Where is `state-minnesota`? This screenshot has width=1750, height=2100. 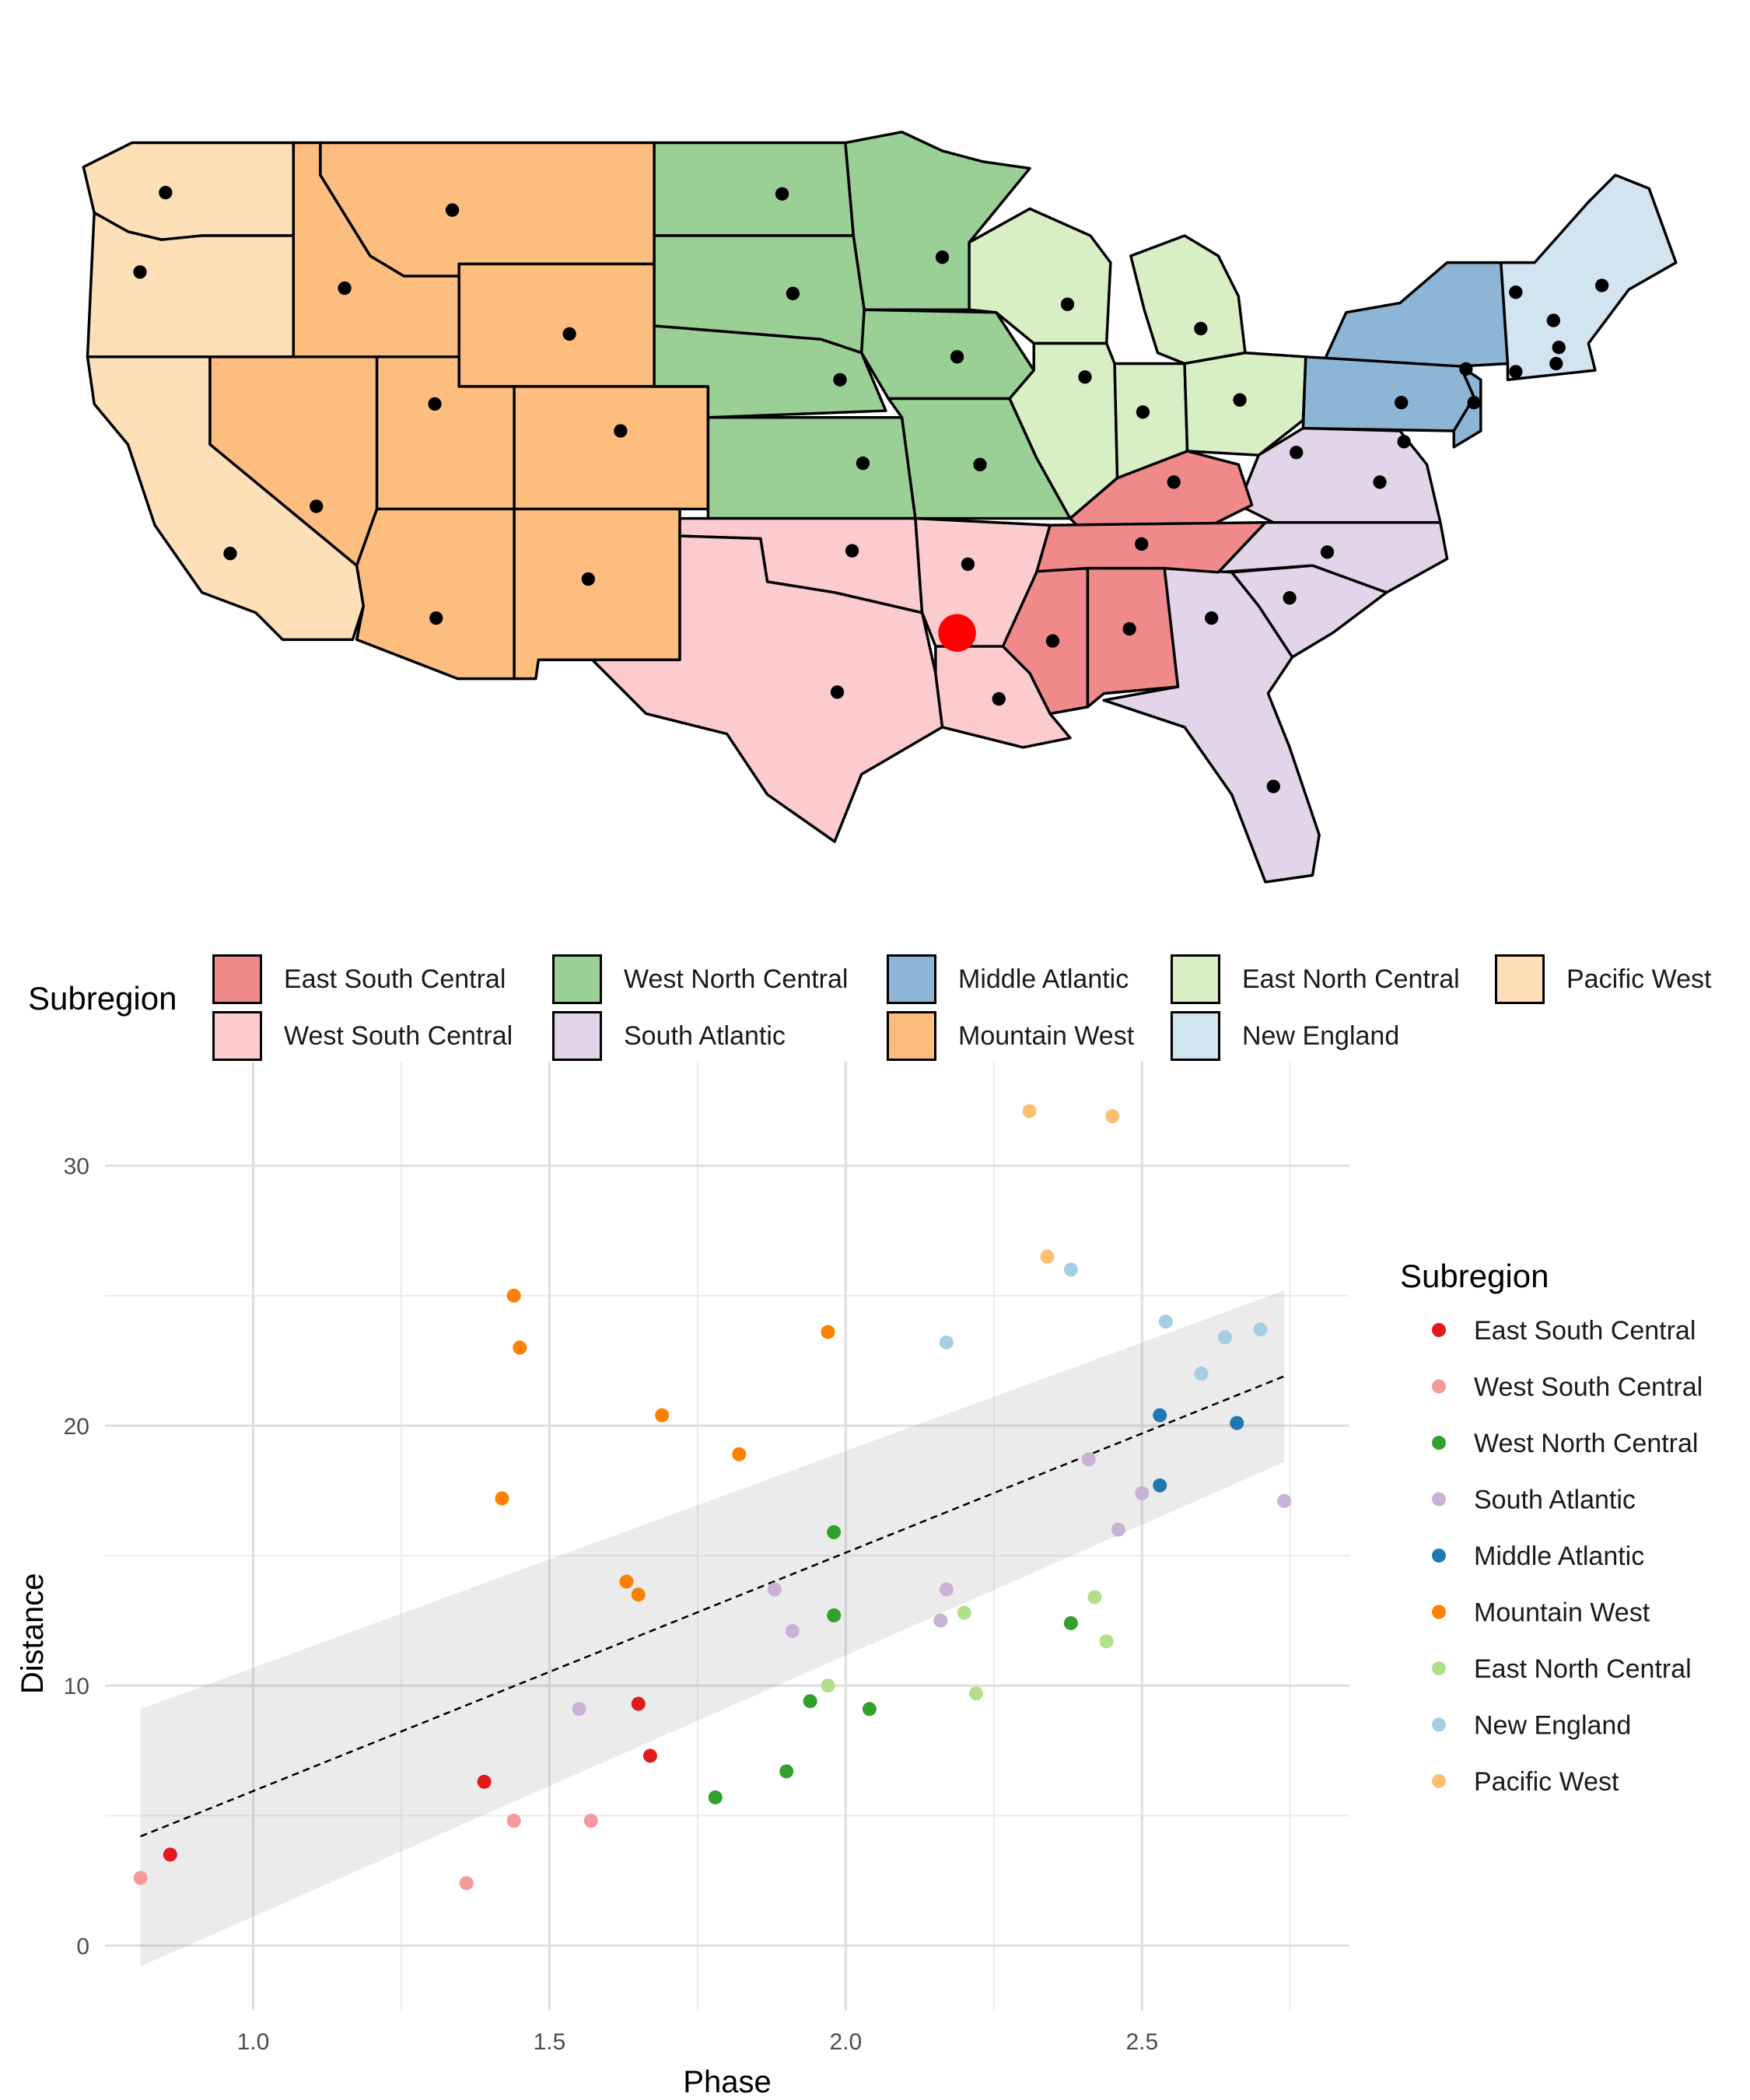
state-minnesota is located at coordinates (937, 220).